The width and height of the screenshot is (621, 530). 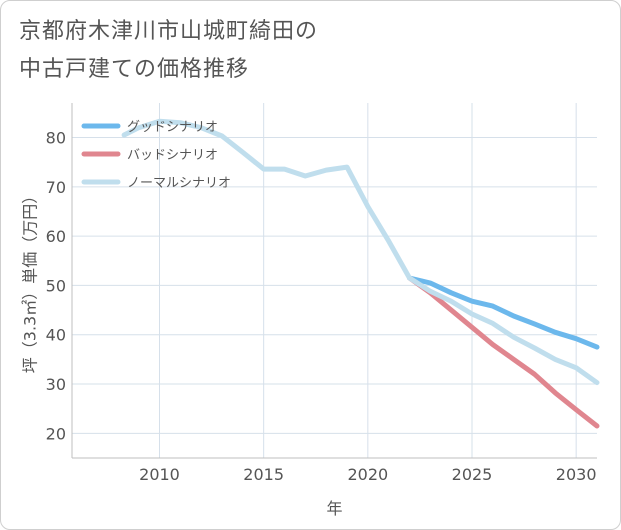 What do you see at coordinates (56, 236) in the screenshot?
I see `y-tick-label: 60` at bounding box center [56, 236].